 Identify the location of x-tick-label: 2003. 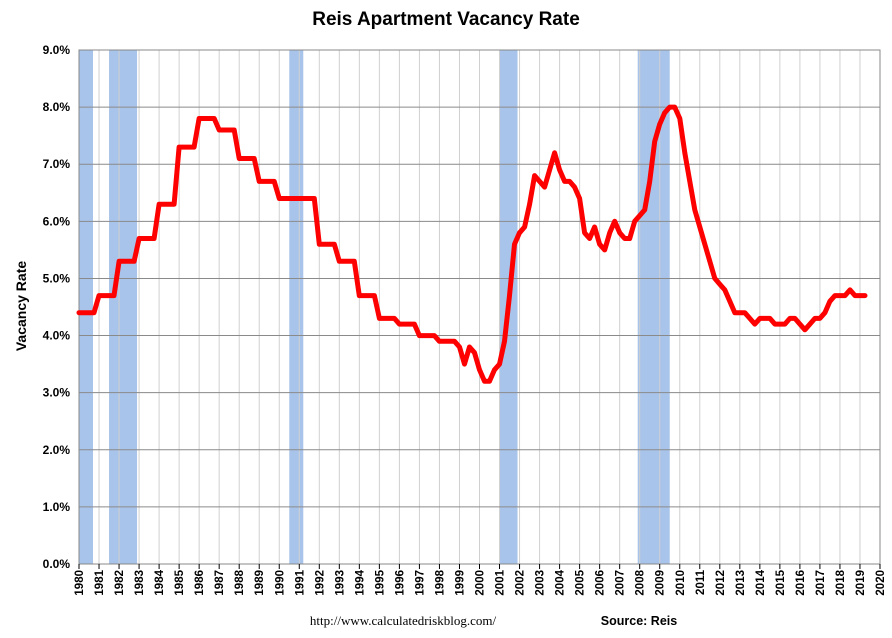
(541, 583).